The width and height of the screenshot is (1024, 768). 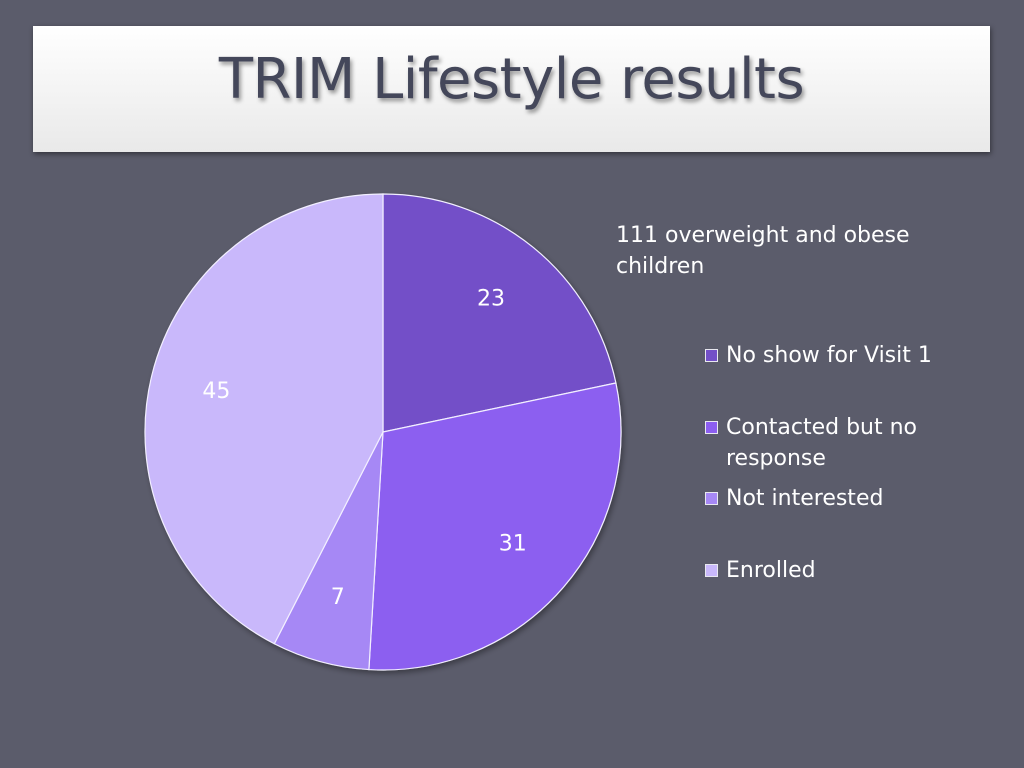 What do you see at coordinates (835, 570) in the screenshot?
I see `legend-item-enrolled: Enrolled` at bounding box center [835, 570].